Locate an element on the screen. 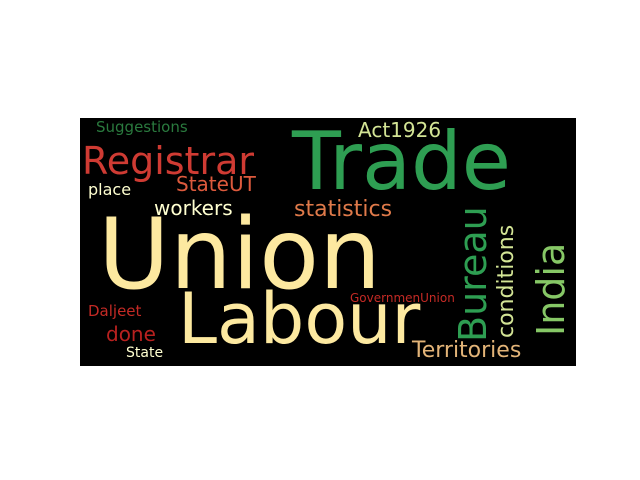 Image resolution: width=640 pixels, height=480 pixels. word-daljeet: Daljeet is located at coordinates (115, 311).